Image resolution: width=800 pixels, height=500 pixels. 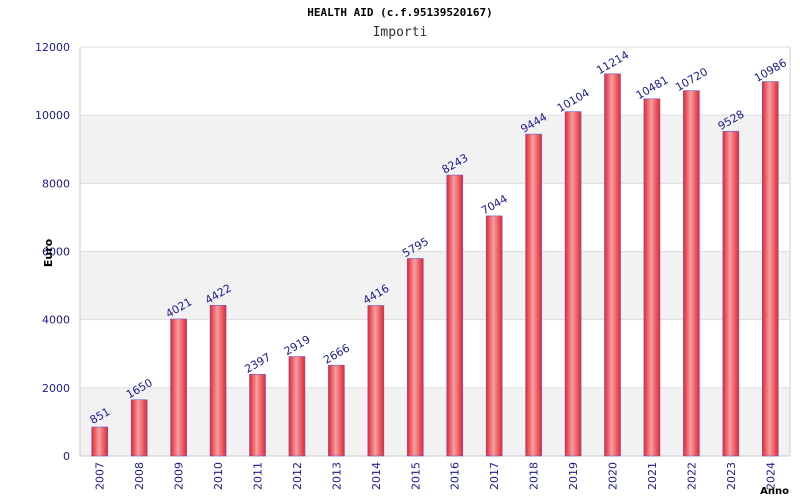 What do you see at coordinates (415, 476) in the screenshot?
I see `x-tick-label-2015: 2015` at bounding box center [415, 476].